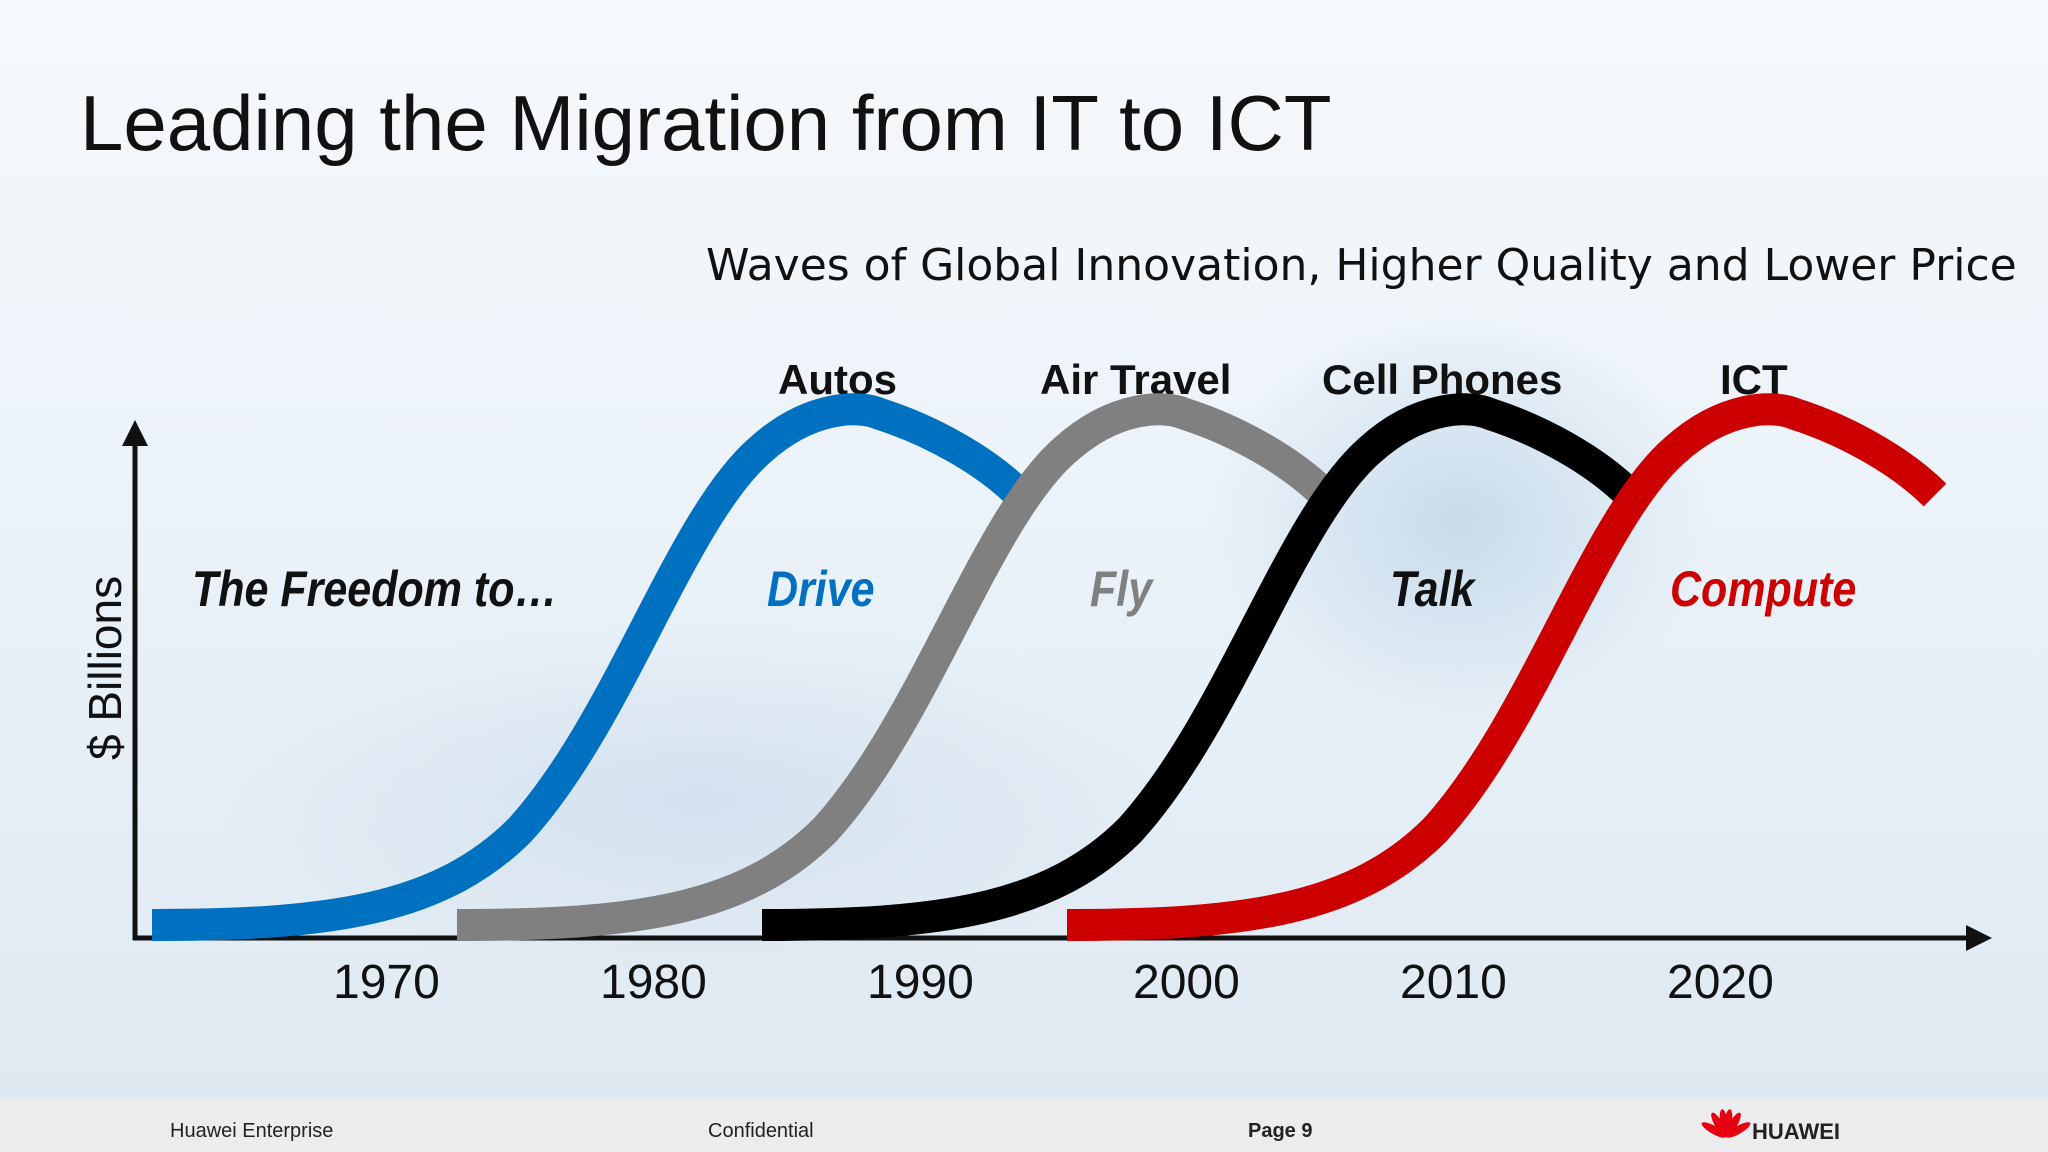  I want to click on wave-label-air-travel: Air Travel, so click(1136, 379).